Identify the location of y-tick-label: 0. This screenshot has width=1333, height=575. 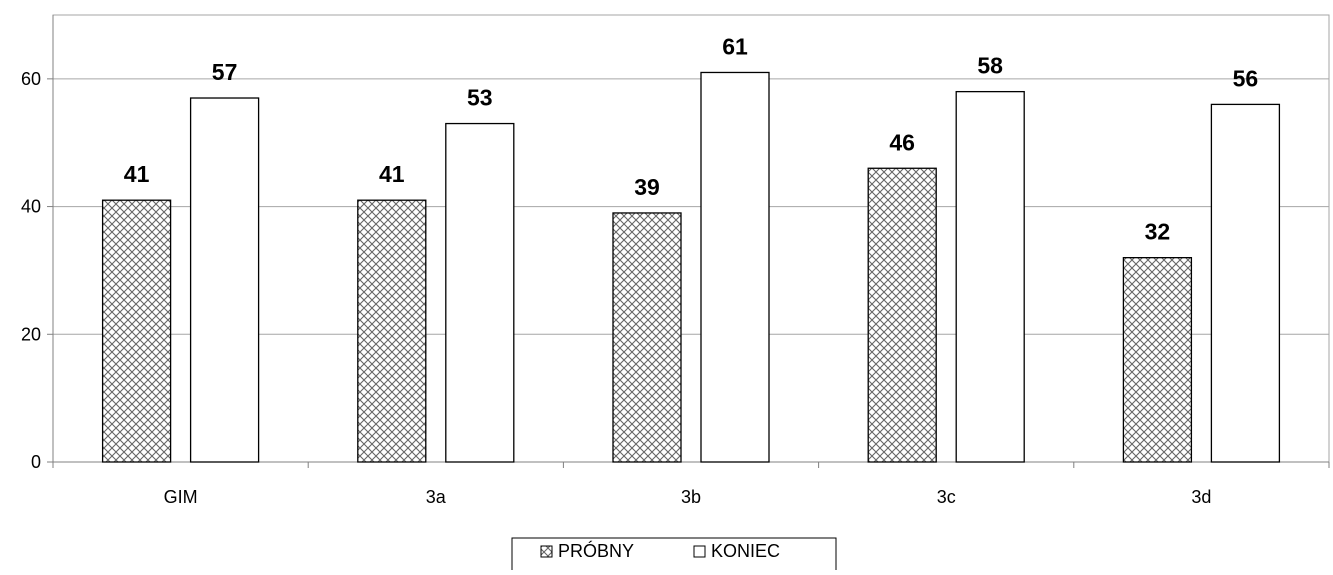
(36, 462).